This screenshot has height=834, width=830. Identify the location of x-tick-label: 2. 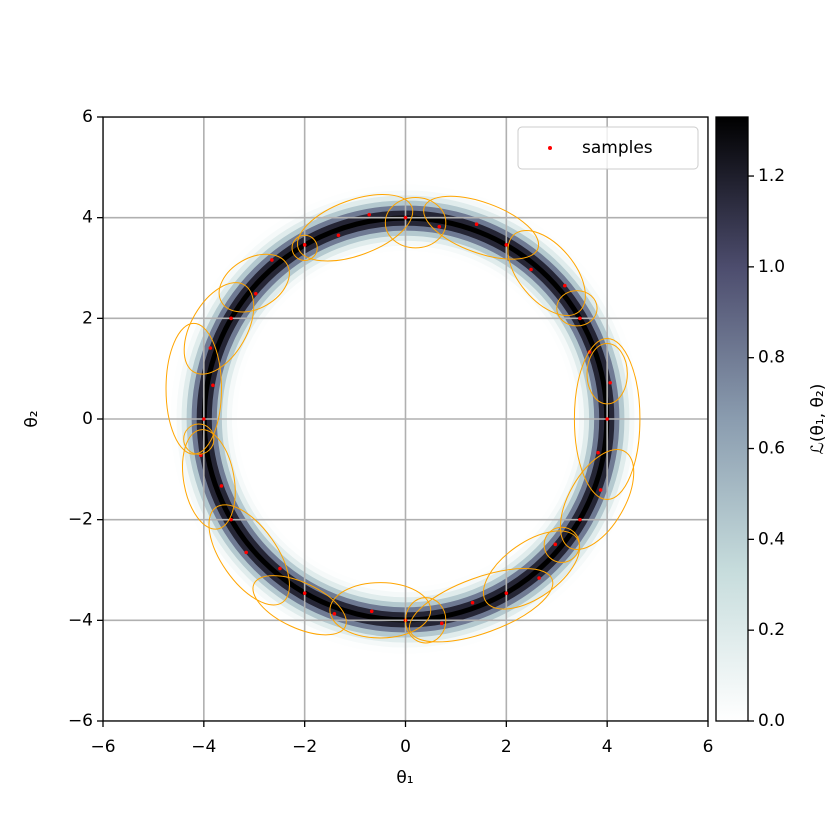
(506, 747).